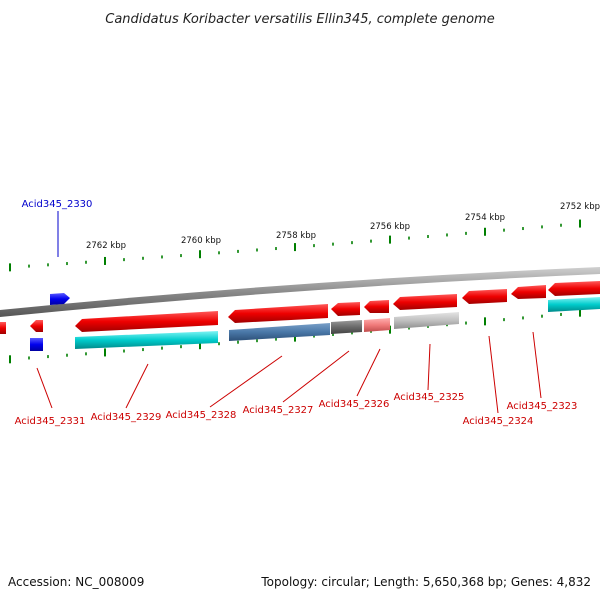 This screenshot has width=600, height=600. Describe the element at coordinates (574, 288) in the screenshot. I see `gene-right-edge` at that location.